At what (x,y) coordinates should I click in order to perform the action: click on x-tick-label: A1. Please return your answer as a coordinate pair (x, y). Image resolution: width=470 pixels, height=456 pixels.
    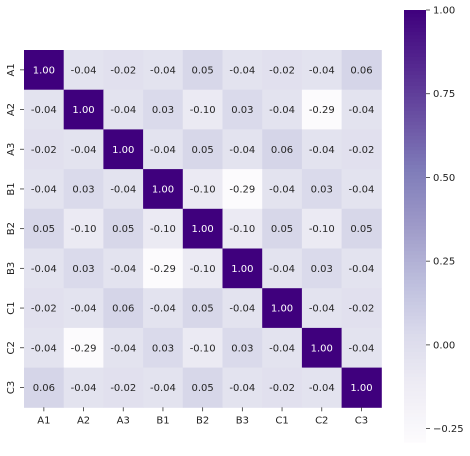
    Looking at the image, I should click on (43, 420).